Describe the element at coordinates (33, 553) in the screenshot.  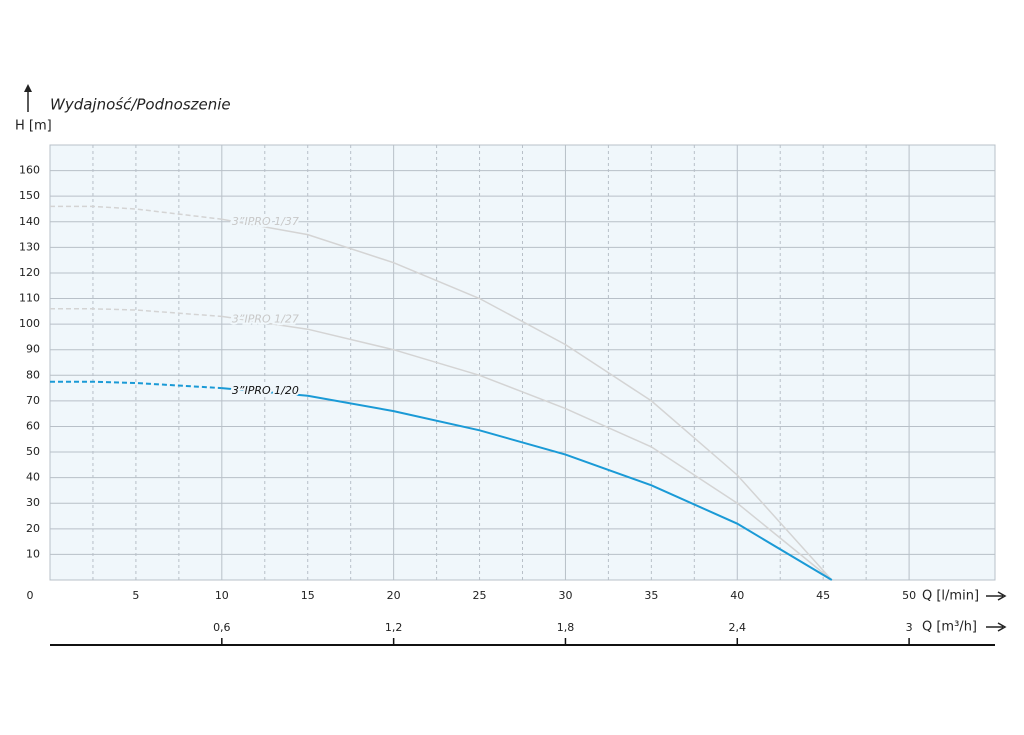
I see `y-tick-label: 10` at that location.